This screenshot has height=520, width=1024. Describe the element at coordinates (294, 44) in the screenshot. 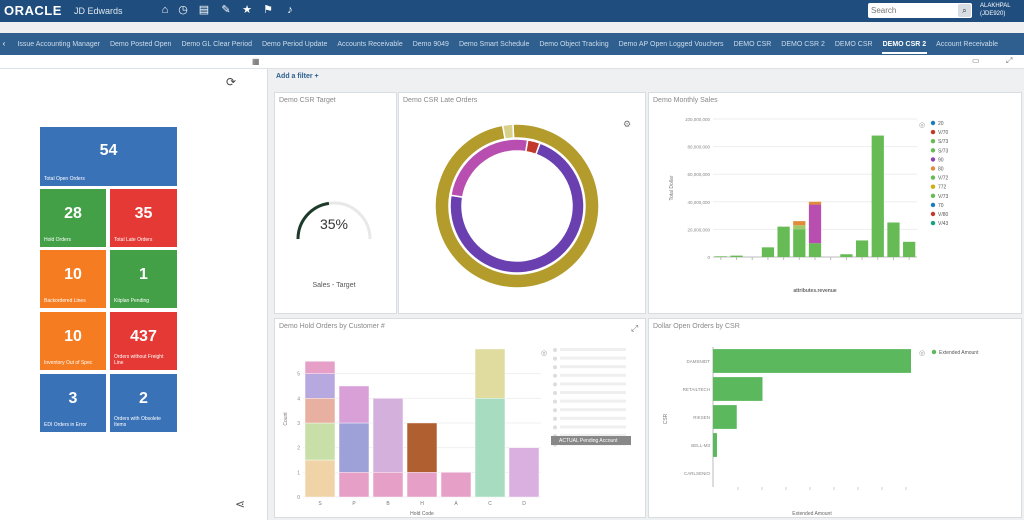

I see `tab-item: Demo Period Update` at that location.